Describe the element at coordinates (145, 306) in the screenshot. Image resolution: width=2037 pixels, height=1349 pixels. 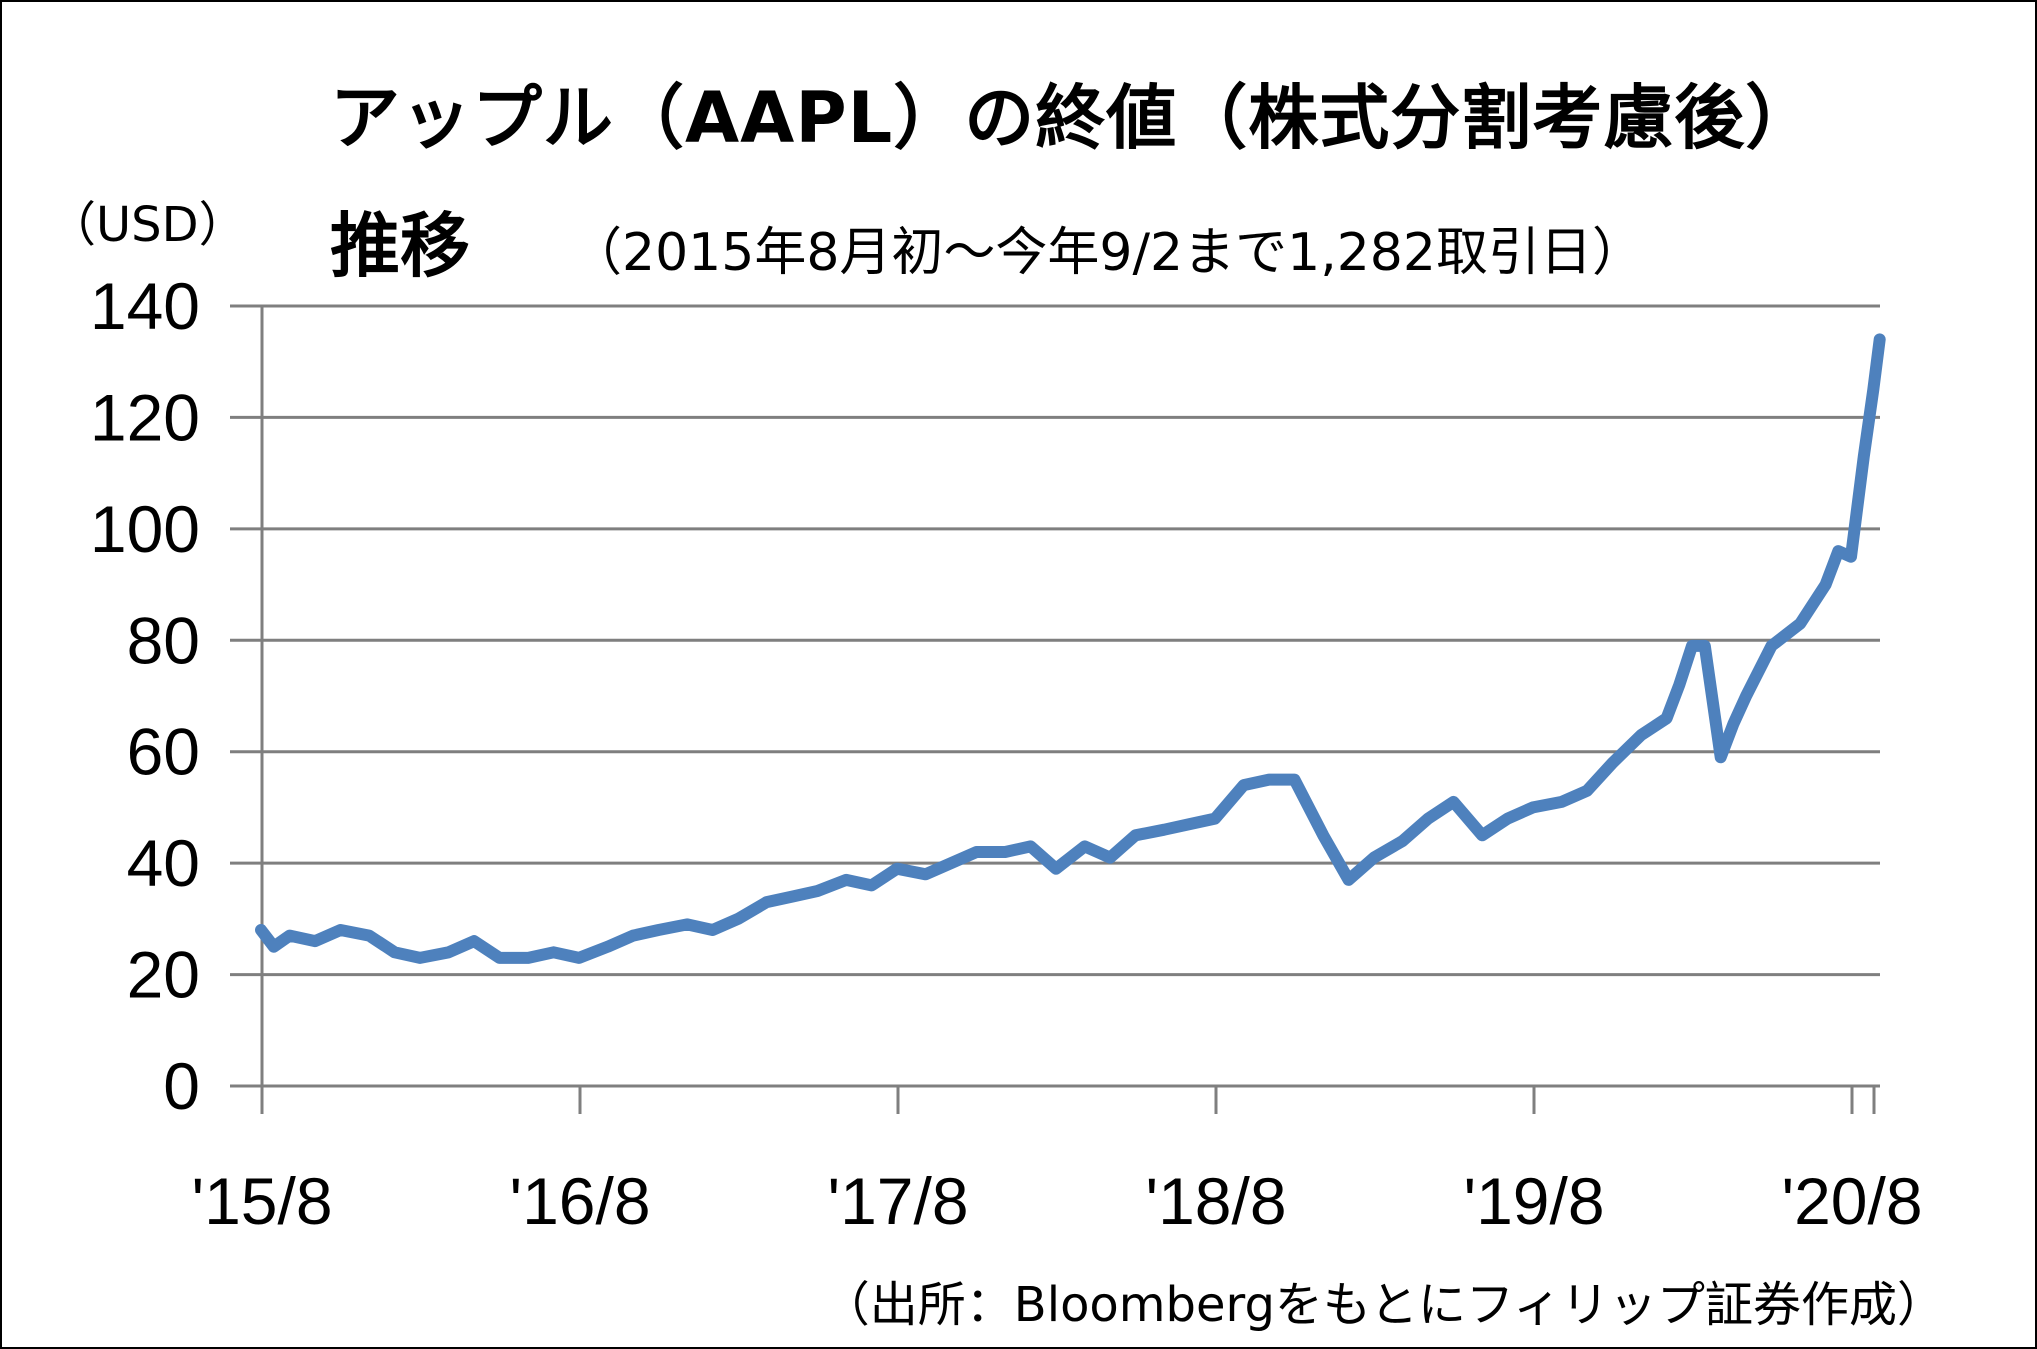
I see `y-tick-label-140: 140` at that location.